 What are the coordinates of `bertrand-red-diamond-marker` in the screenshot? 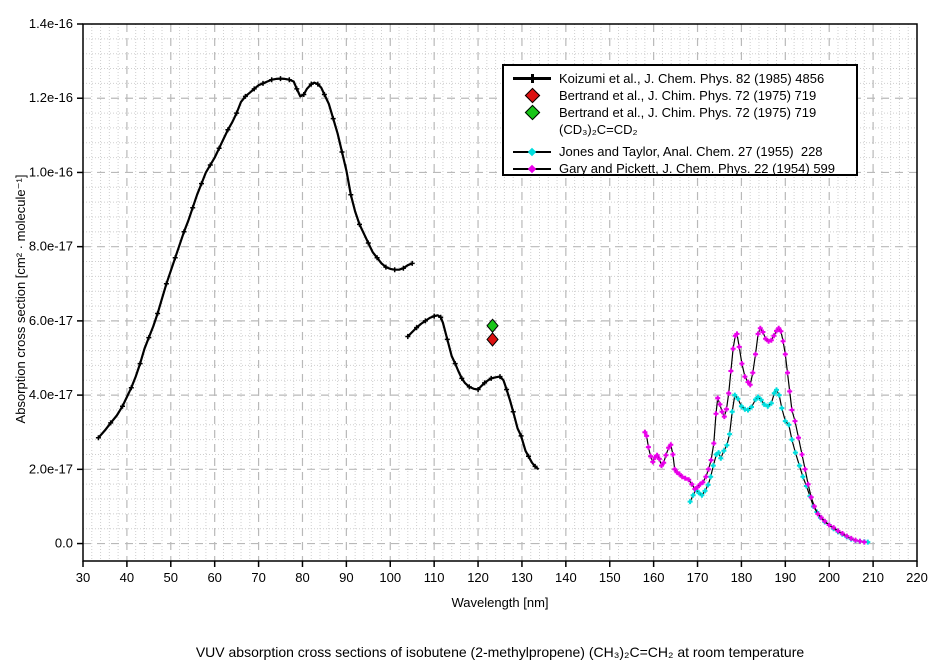 It's located at (492, 339).